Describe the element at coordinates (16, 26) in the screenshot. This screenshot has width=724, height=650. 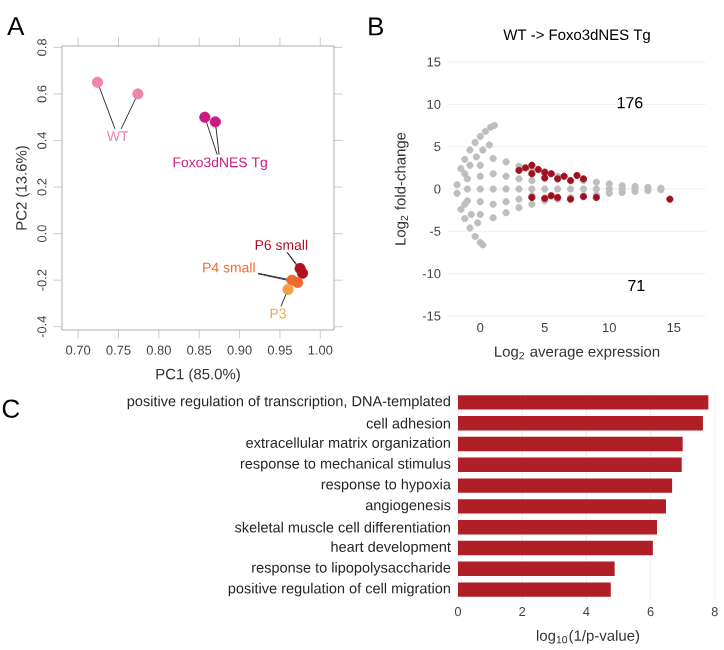
I see `text: A` at that location.